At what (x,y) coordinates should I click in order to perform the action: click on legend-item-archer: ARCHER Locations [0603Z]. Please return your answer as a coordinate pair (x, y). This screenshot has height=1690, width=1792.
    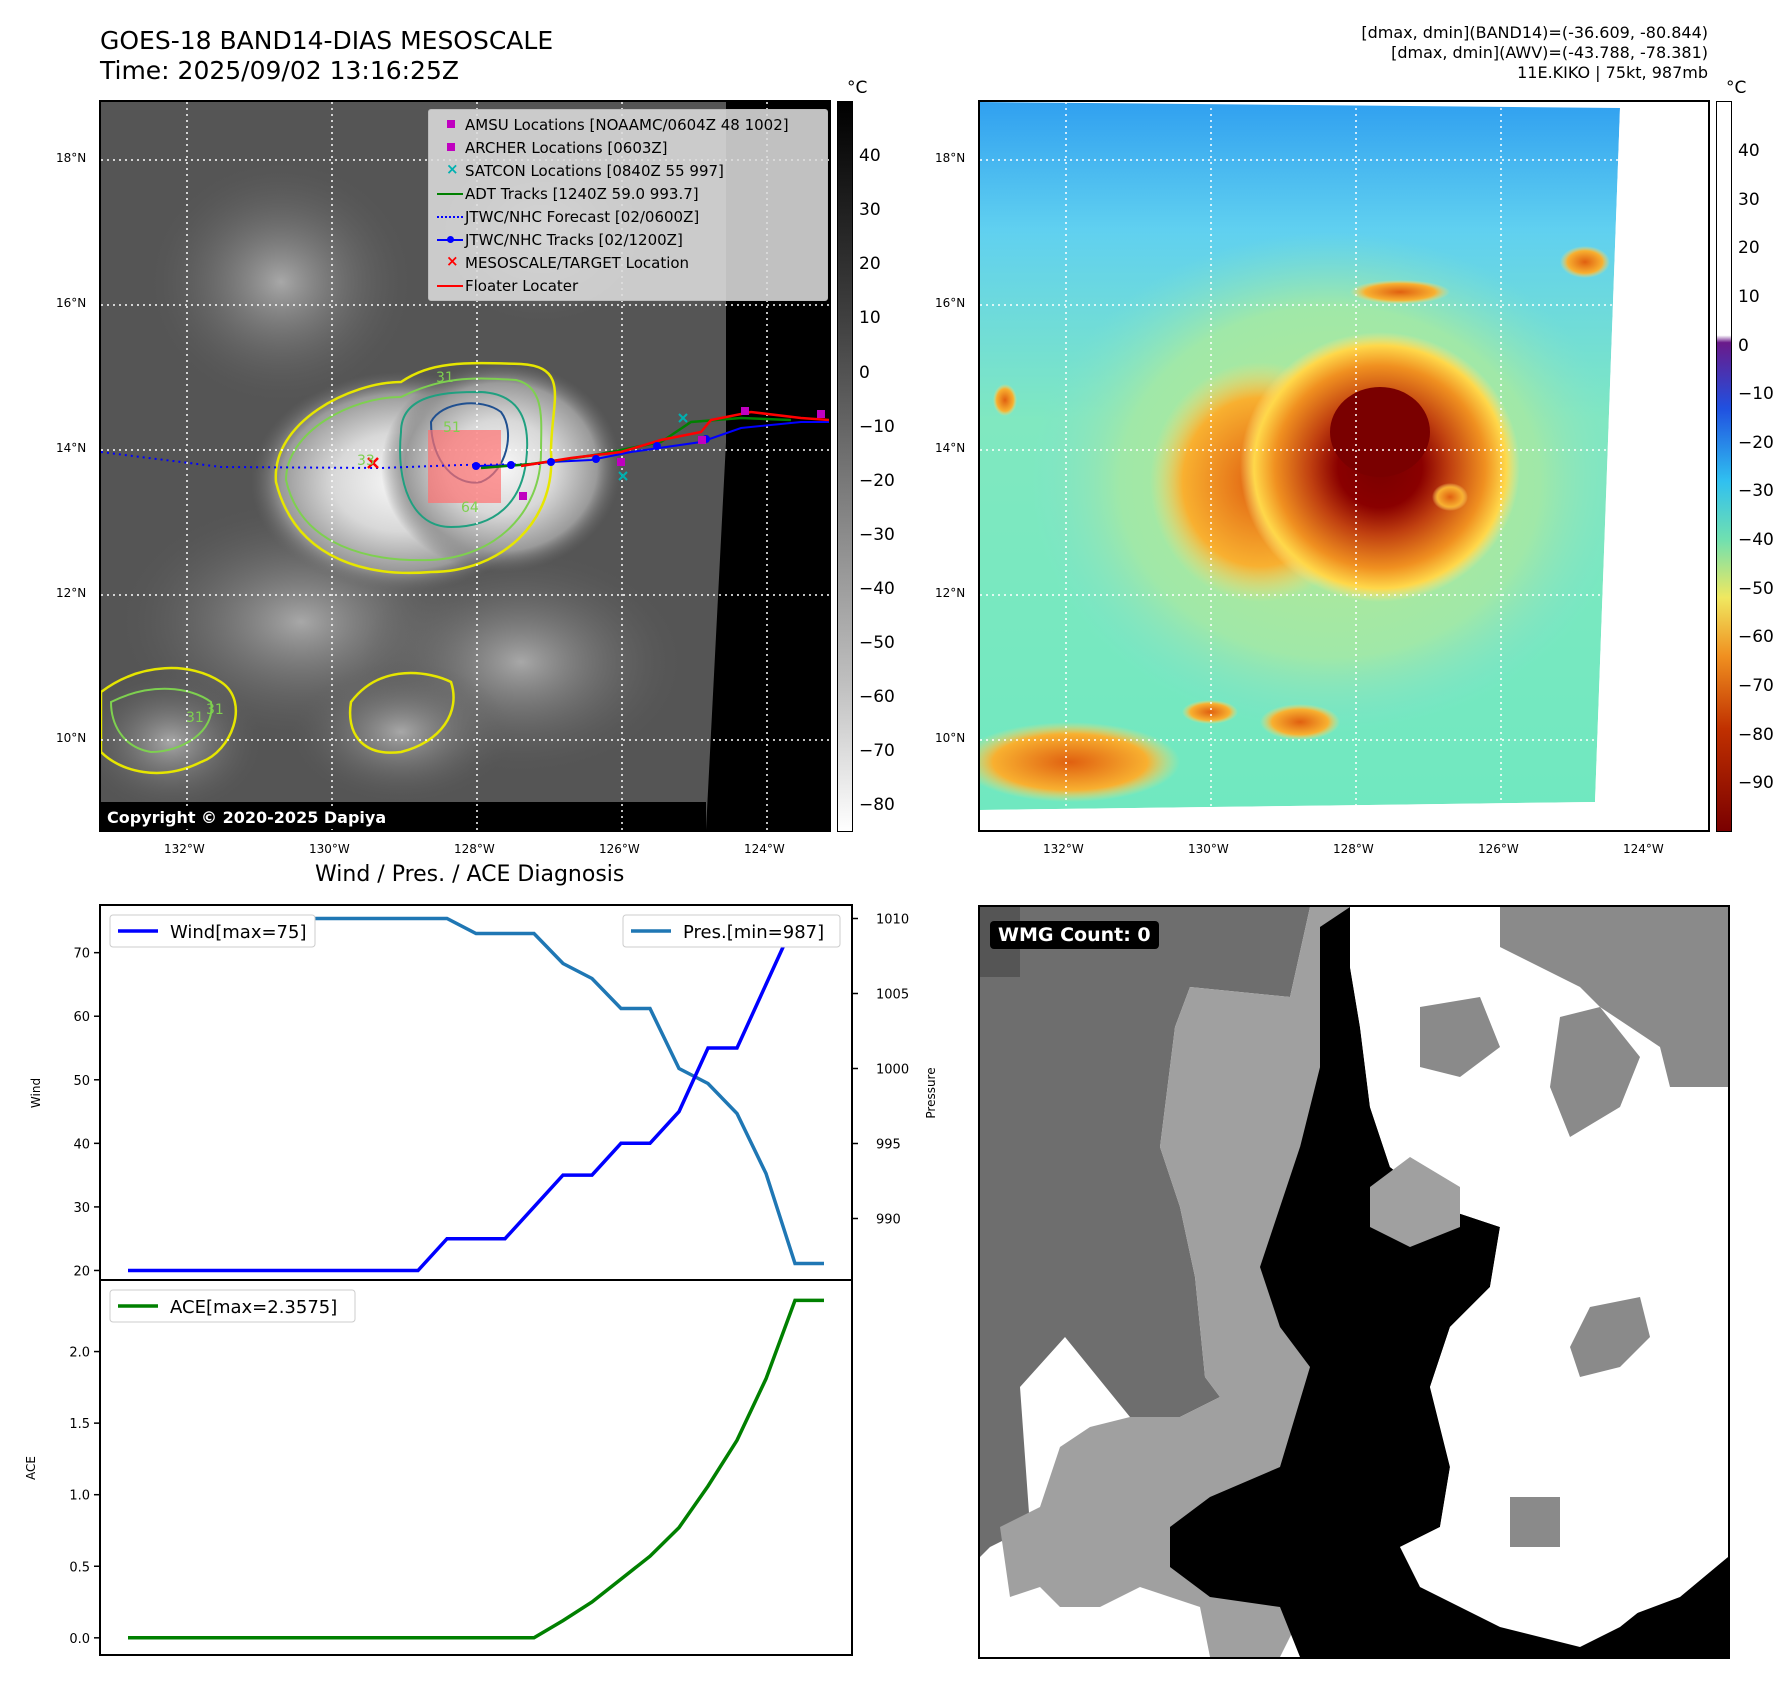
    Looking at the image, I should click on (630, 147).